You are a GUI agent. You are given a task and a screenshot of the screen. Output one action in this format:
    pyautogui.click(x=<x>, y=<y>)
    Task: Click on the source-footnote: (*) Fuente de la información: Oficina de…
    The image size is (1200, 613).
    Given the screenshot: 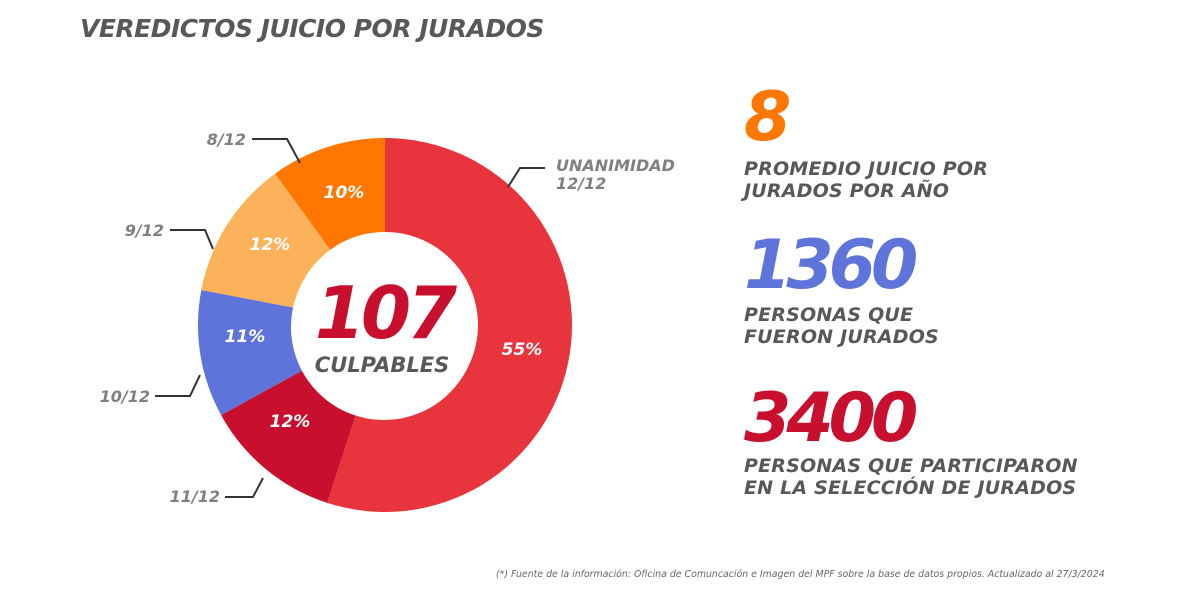 What is the action you would take?
    pyautogui.click(x=800, y=574)
    